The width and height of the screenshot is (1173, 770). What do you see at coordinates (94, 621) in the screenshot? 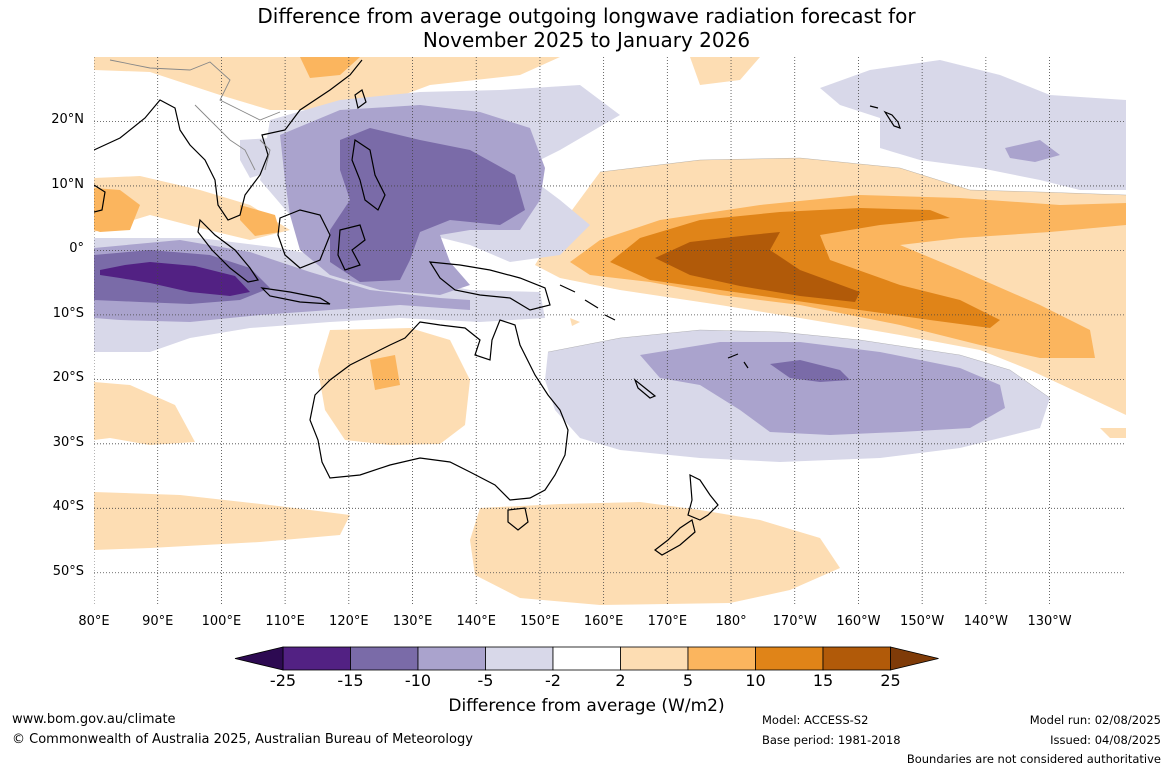
I see `longitude-label: 80°E` at bounding box center [94, 621].